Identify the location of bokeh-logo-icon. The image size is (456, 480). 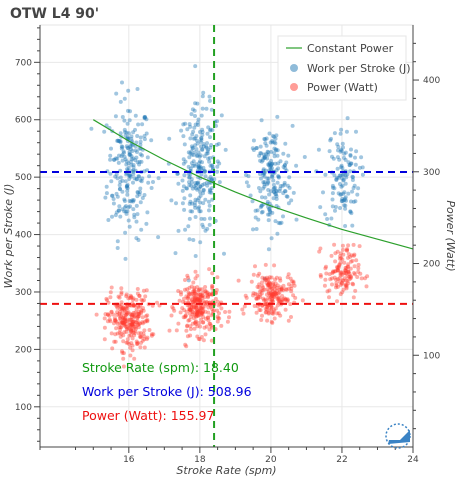
(398, 436).